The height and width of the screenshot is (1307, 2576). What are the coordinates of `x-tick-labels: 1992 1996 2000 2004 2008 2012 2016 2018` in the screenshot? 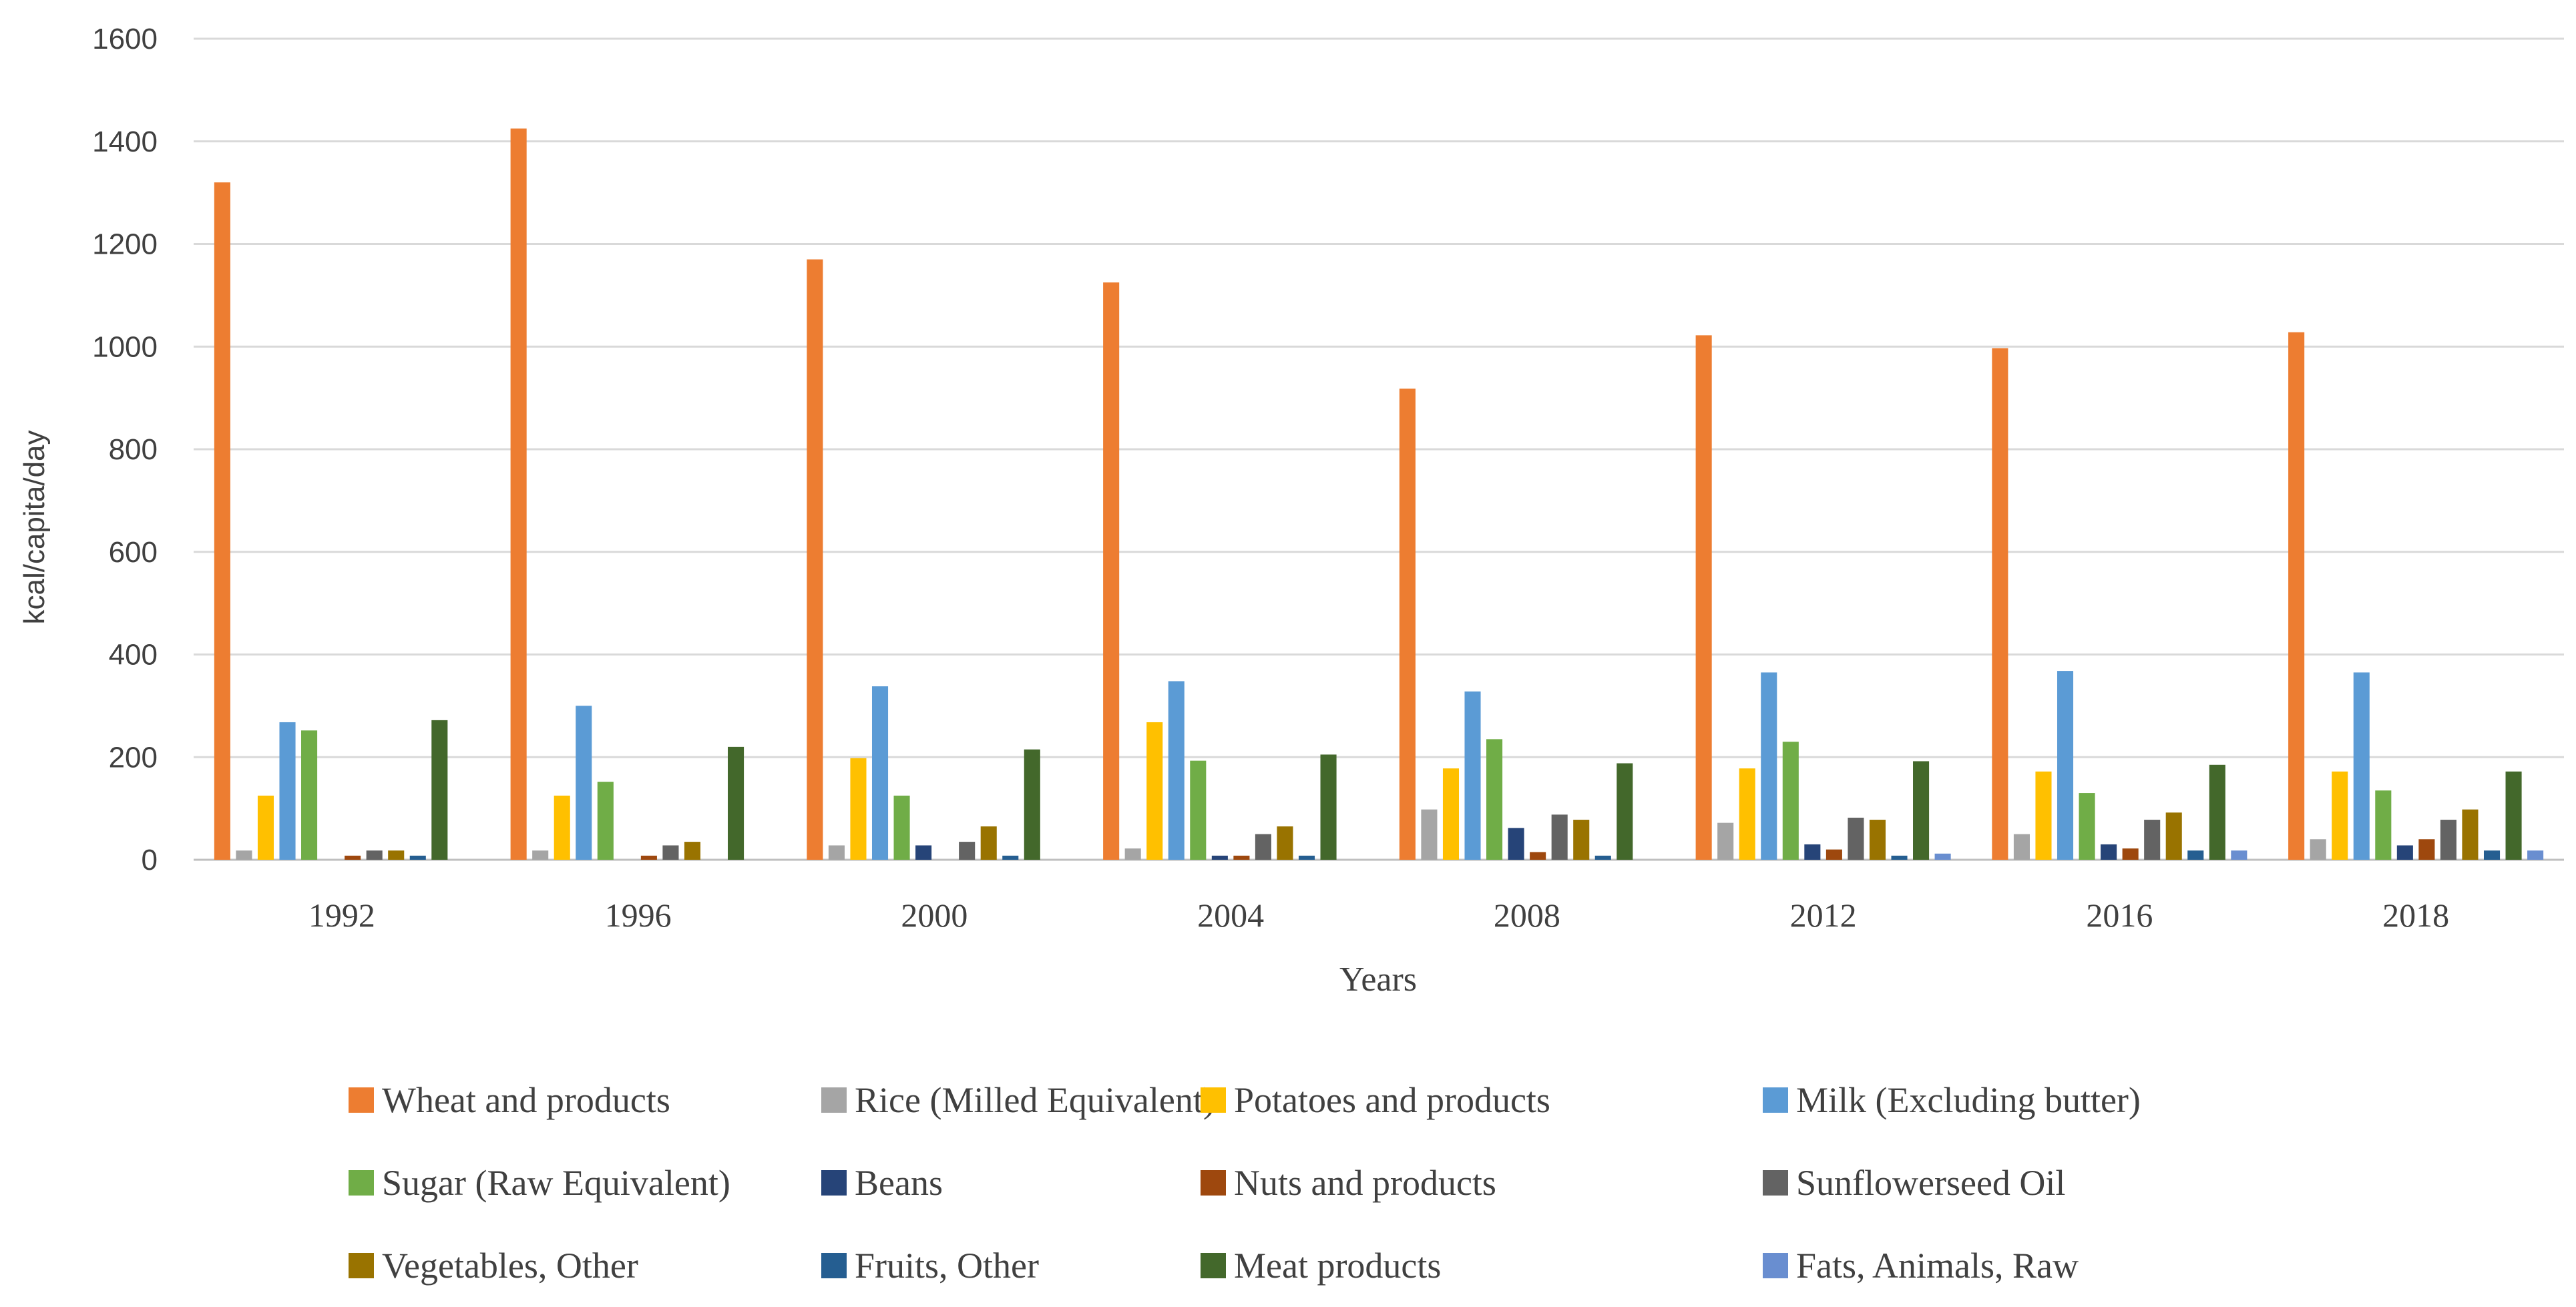 It's located at (1378, 915).